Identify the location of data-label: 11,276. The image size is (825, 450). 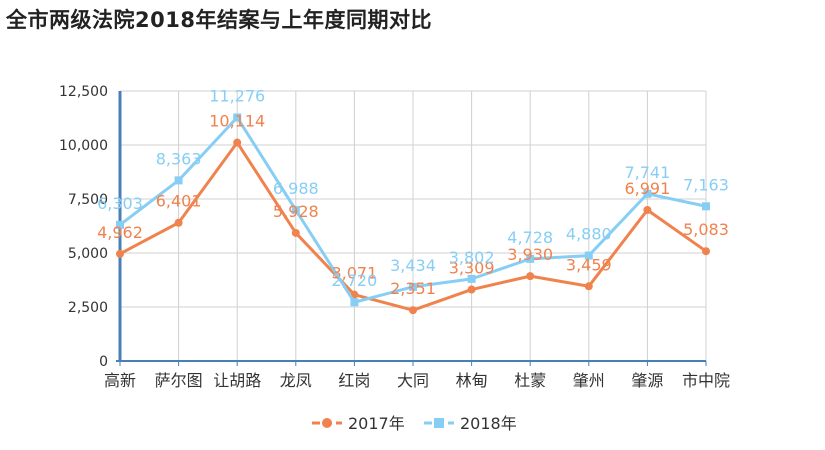
(237, 95).